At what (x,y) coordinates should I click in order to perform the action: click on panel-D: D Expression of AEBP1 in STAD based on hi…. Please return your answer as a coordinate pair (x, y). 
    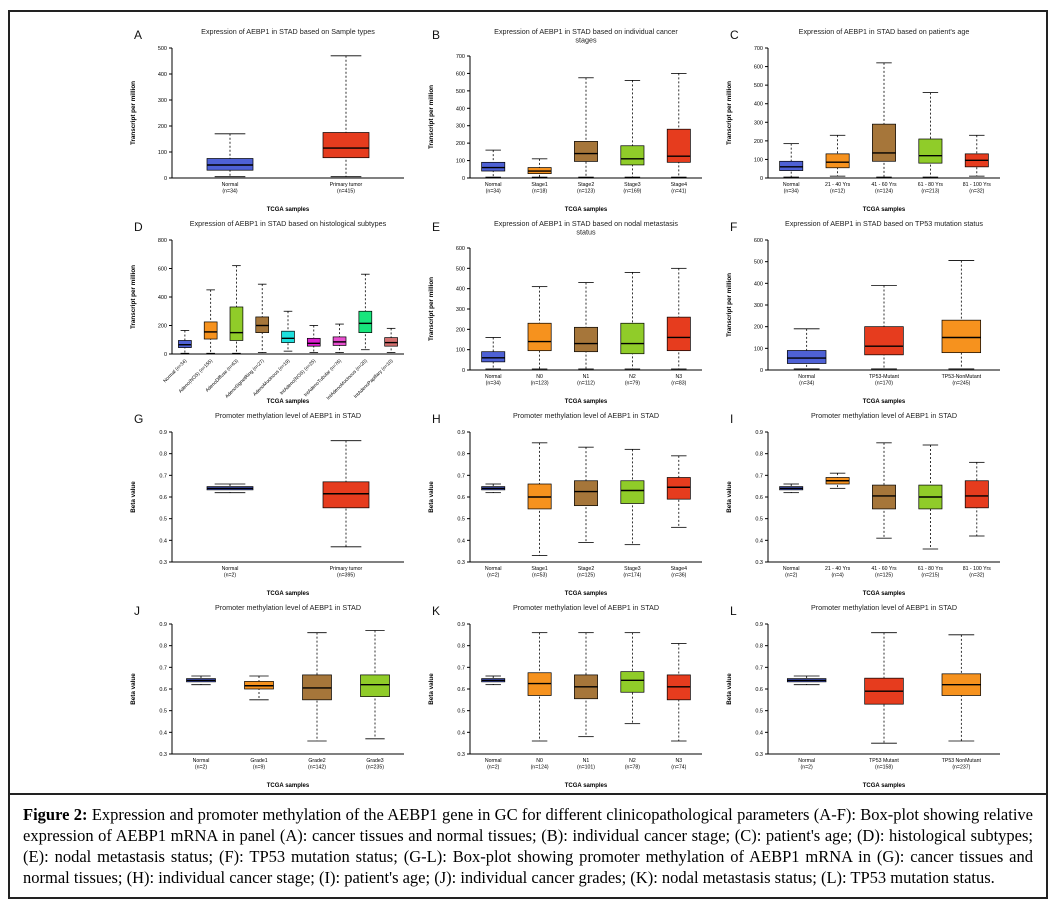
    Looking at the image, I should click on (270, 312).